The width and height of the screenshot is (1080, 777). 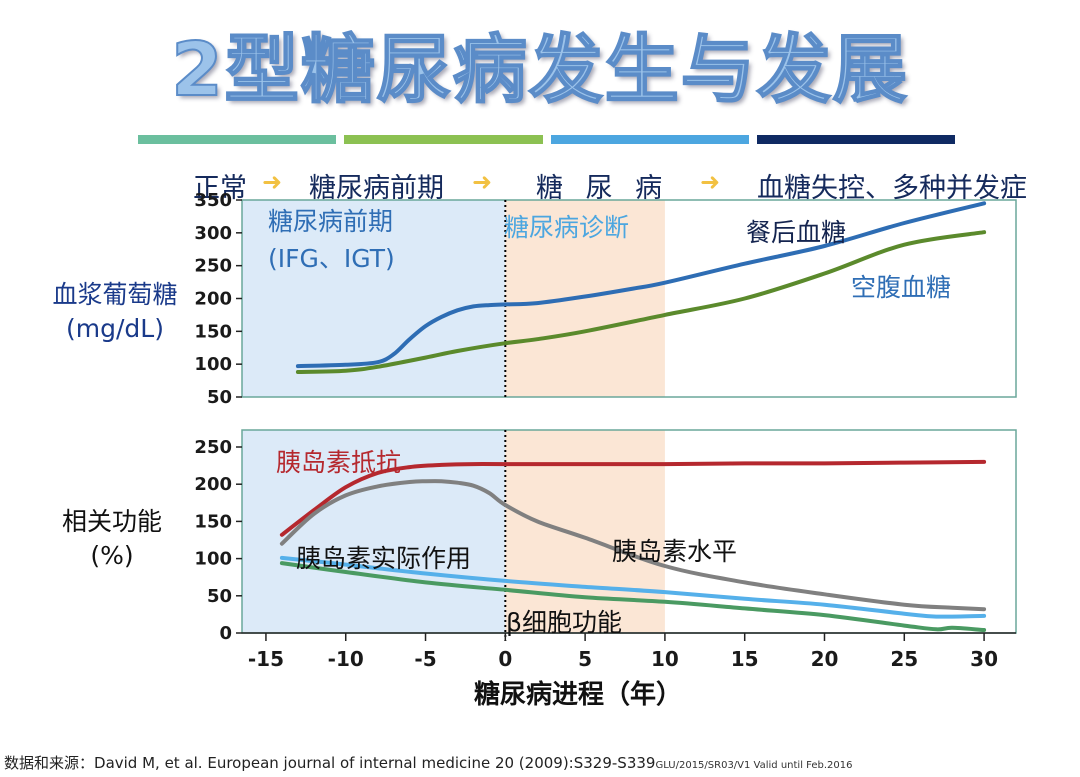 I want to click on stage-label-normal: 正常, so click(x=220, y=188).